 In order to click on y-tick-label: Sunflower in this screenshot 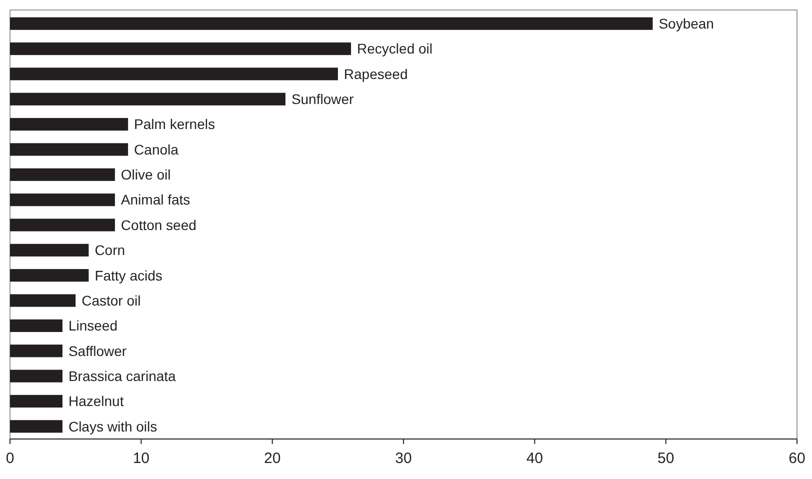, I will do `click(322, 99)`.